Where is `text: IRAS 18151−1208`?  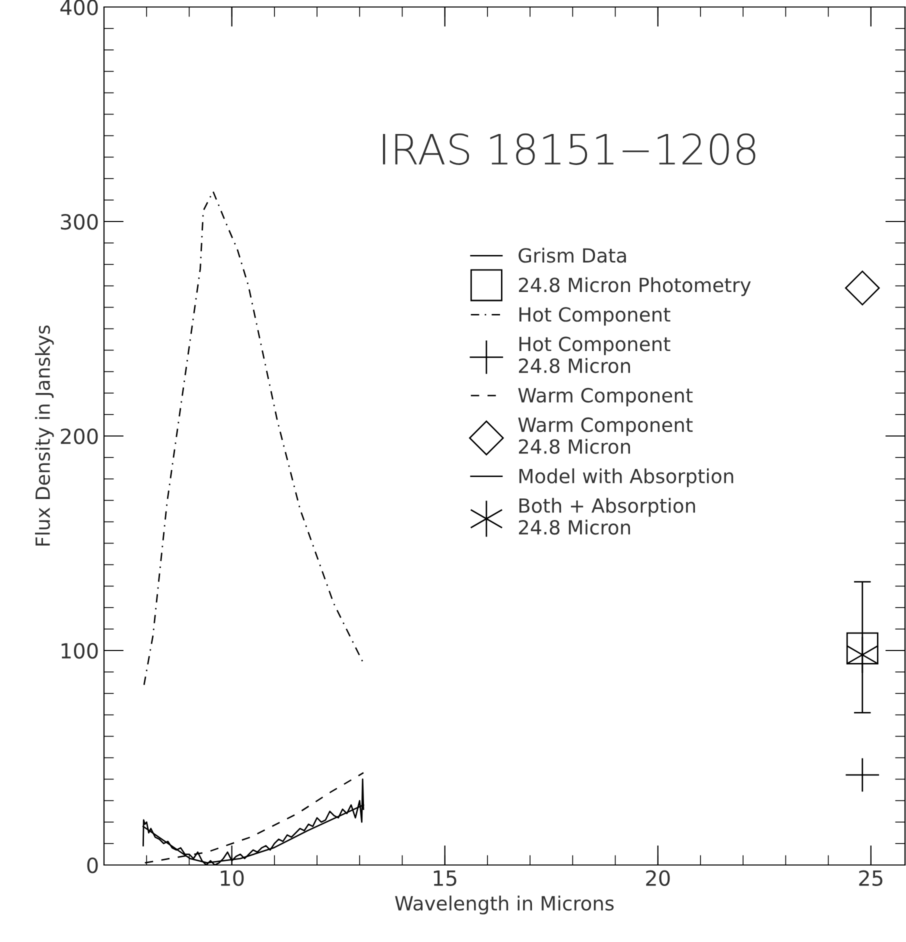 text: IRAS 18151−1208 is located at coordinates (569, 149).